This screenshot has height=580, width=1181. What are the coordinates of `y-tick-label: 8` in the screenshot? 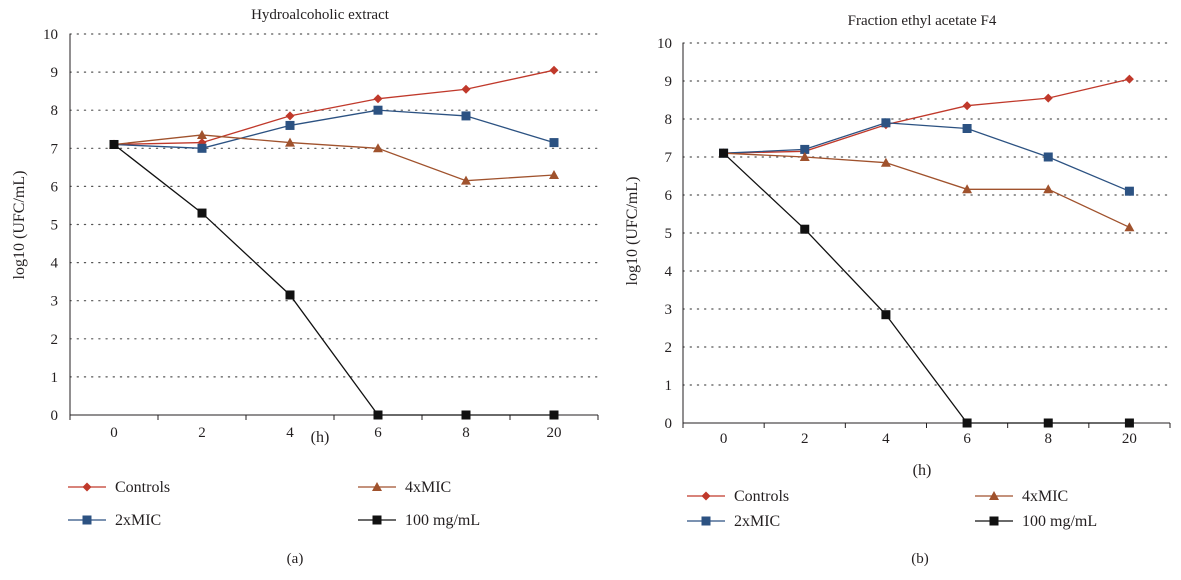 It's located at (55, 111).